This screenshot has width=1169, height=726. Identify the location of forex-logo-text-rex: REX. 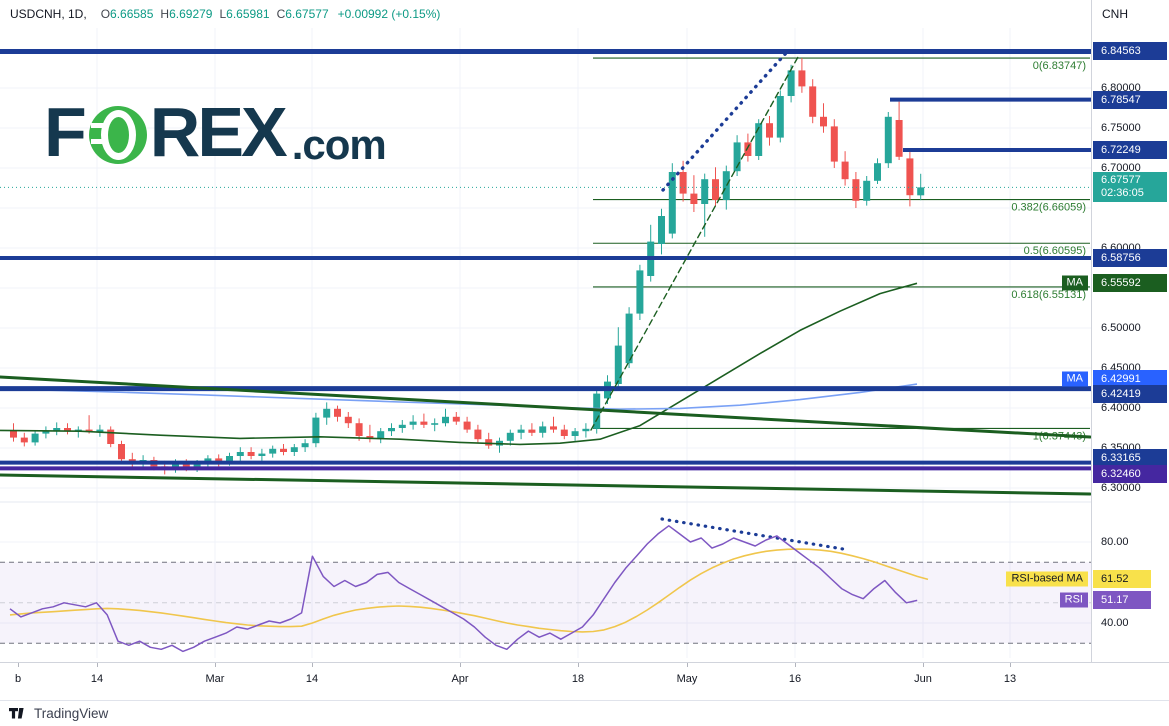
(218, 132).